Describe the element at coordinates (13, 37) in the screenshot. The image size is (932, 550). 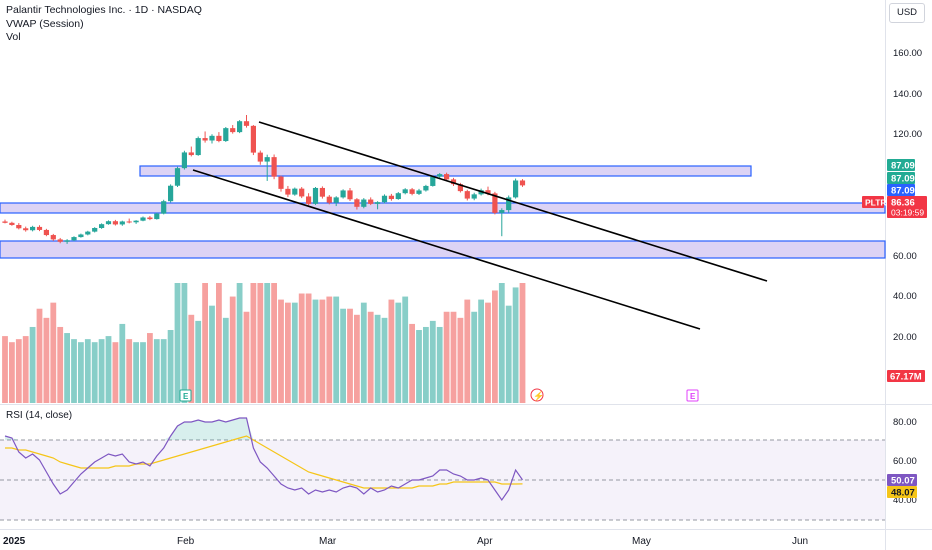
I see `volume-indicator-label: Vol` at that location.